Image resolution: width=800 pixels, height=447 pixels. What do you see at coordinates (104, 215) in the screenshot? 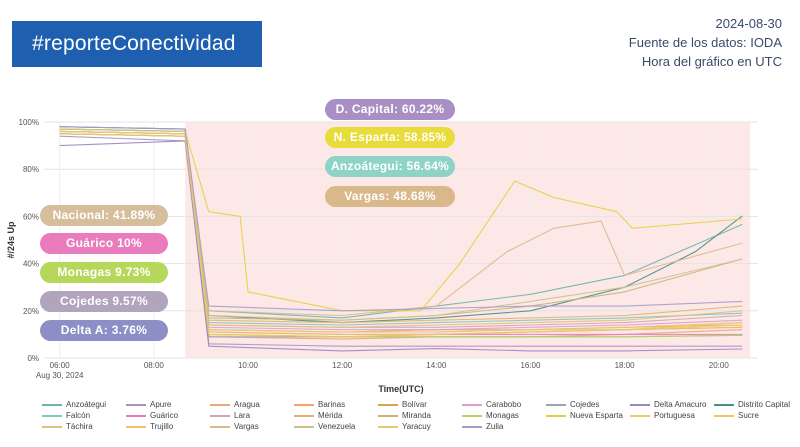
I see `callout-pill: Nacional: 41.89%` at bounding box center [104, 215].